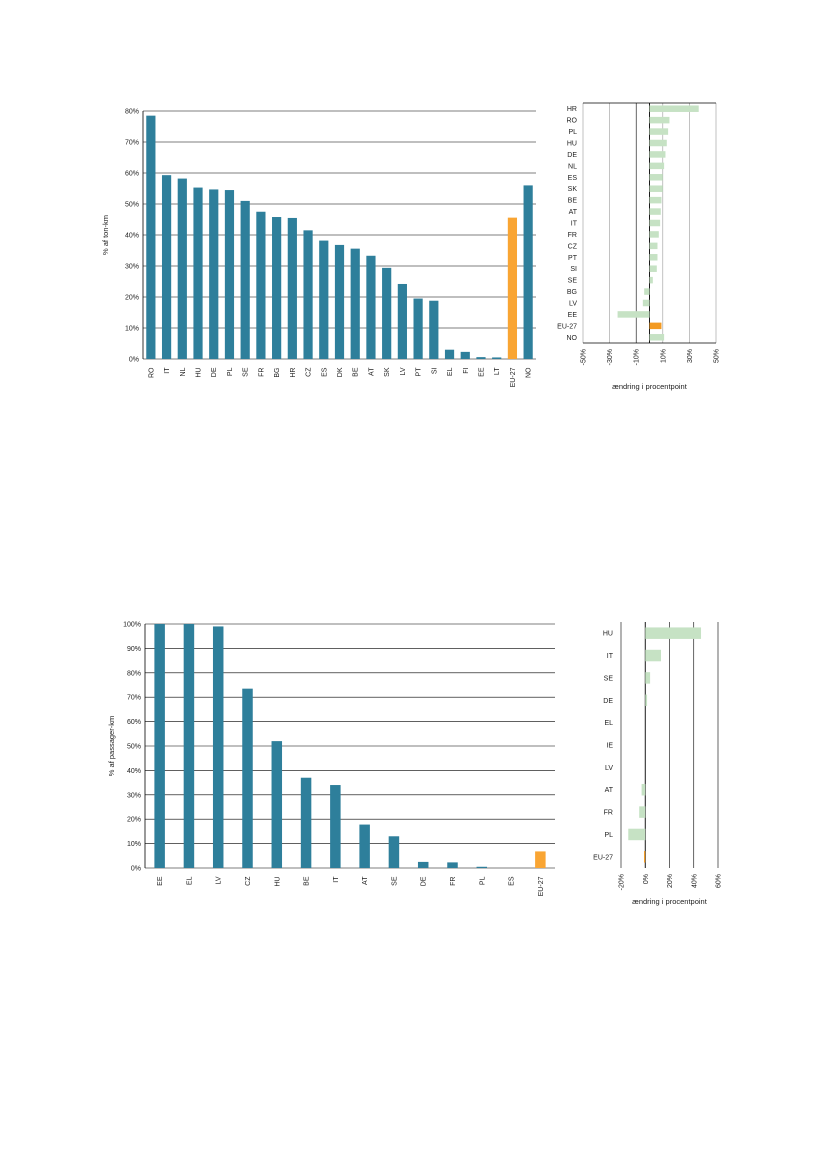  What do you see at coordinates (572, 338) in the screenshot?
I see `category-label: NO` at bounding box center [572, 338].